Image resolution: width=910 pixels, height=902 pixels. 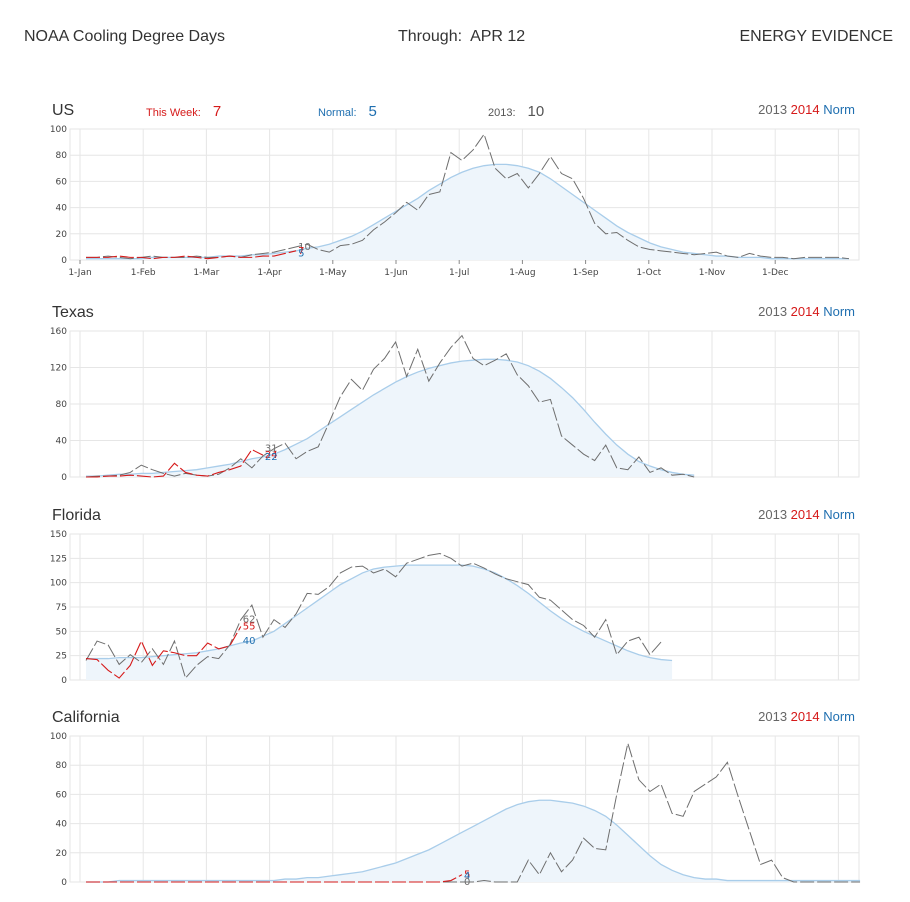 I want to click on data-label-norm: 22, so click(x=271, y=457).